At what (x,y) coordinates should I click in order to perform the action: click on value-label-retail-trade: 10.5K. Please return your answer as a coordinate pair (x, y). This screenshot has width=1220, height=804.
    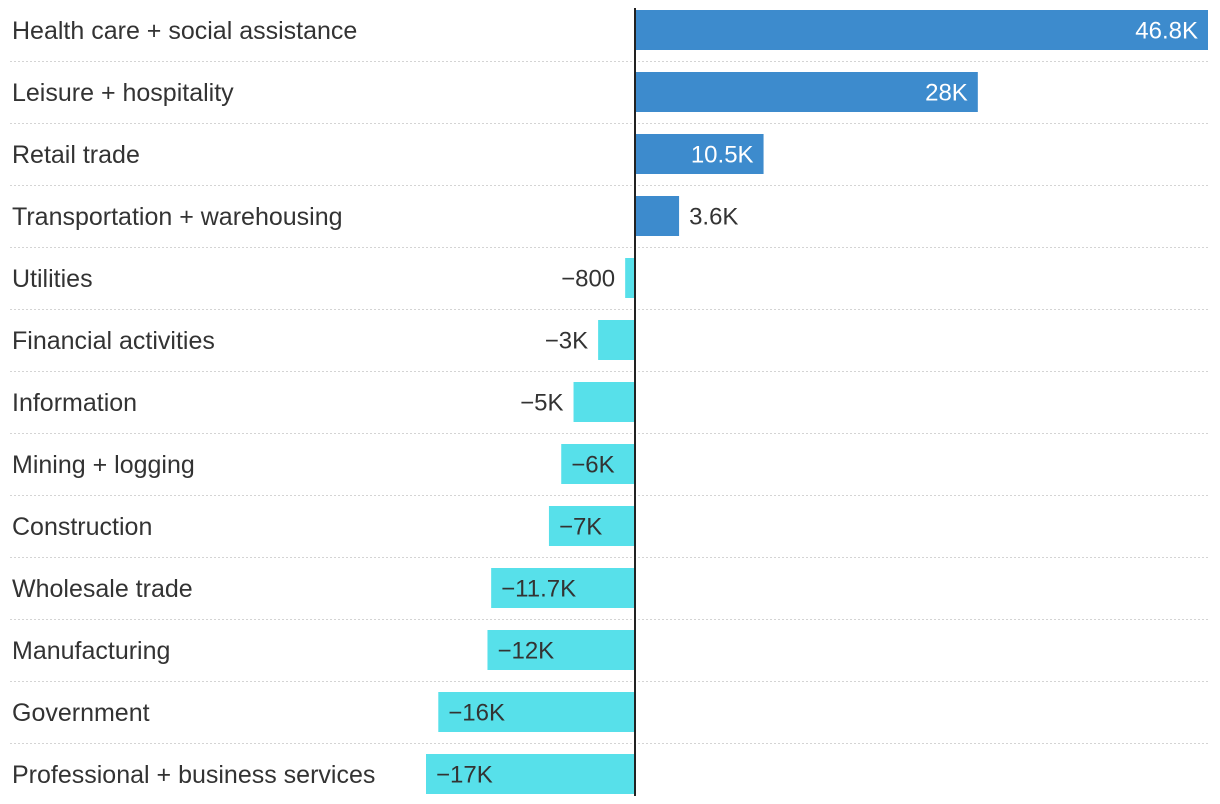
    Looking at the image, I should click on (722, 155).